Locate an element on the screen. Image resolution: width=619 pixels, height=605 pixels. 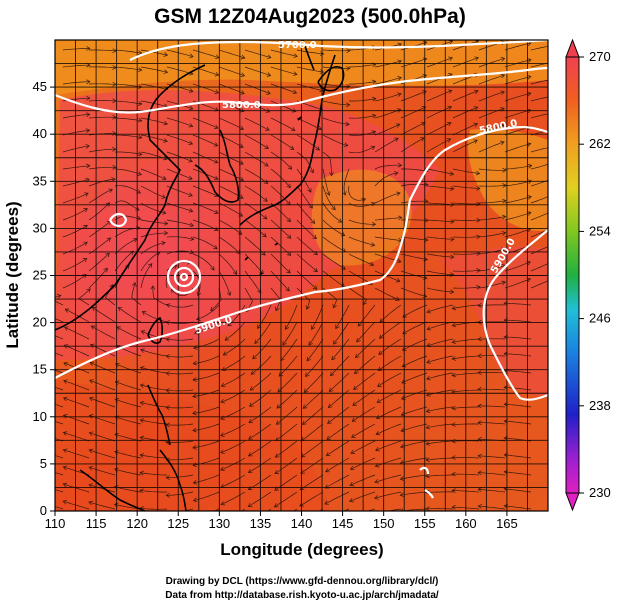
y-tick-label: 10 is located at coordinates (40, 416).